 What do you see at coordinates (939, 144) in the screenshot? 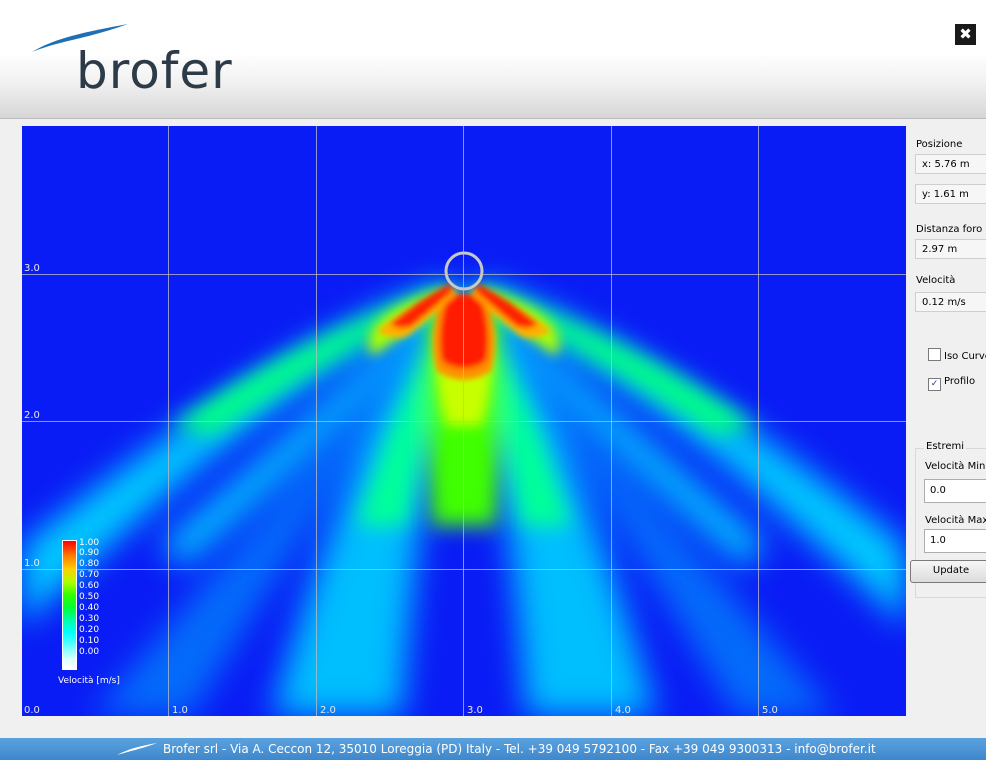
I see `position-label: Posizione` at bounding box center [939, 144].